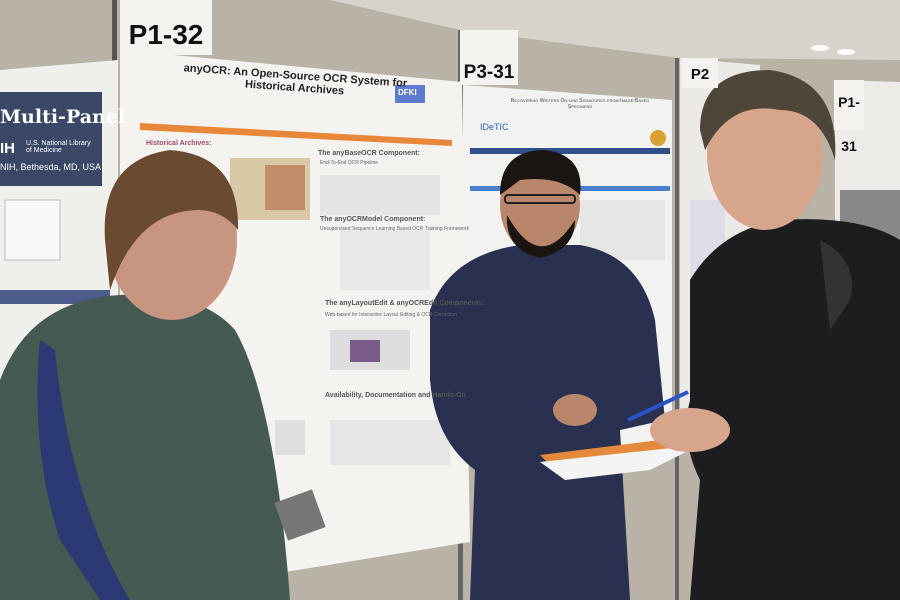  I want to click on poster-orange-bar, so click(296, 134).